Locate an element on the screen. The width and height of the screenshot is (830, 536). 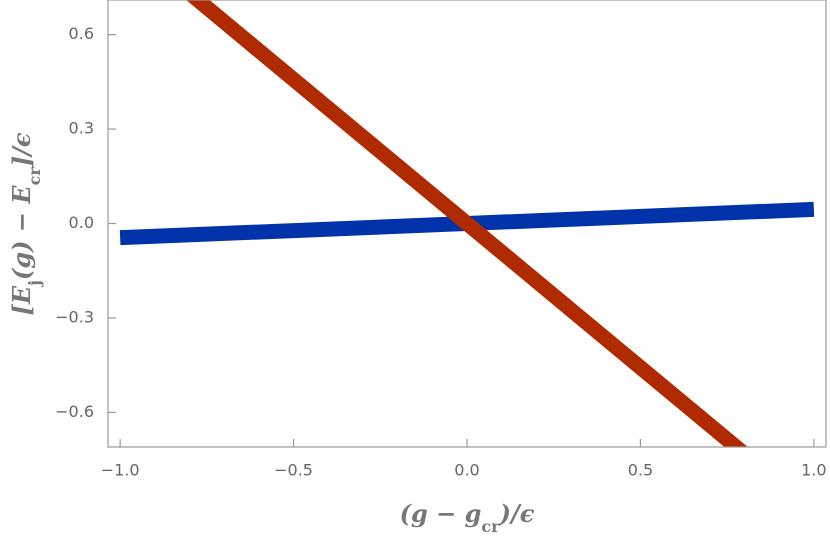
y-tick-label: 0.6 is located at coordinates (81, 33).